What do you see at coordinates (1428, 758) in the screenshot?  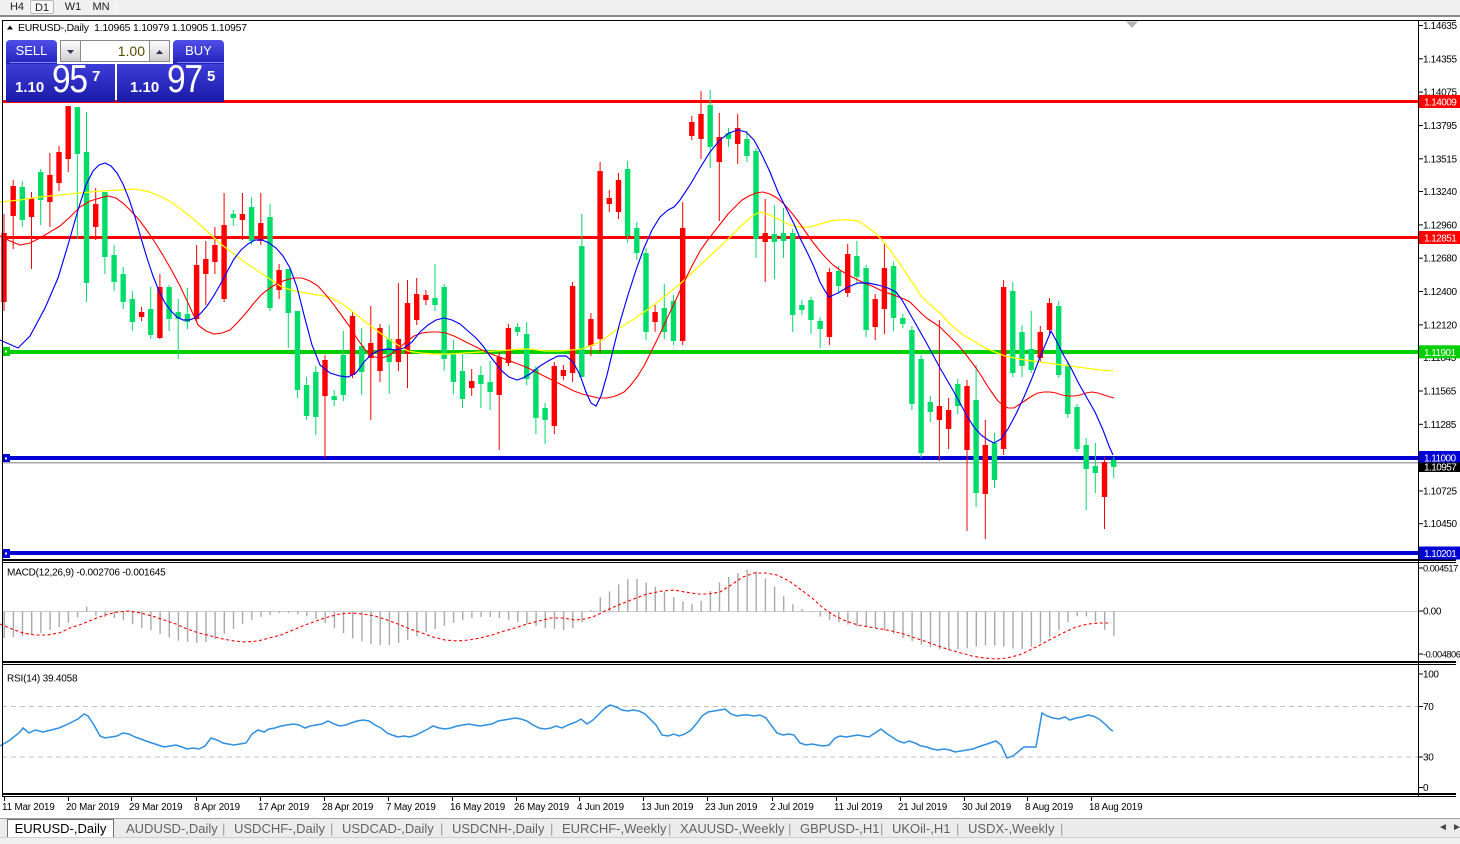 I see `svg-text: 30` at bounding box center [1428, 758].